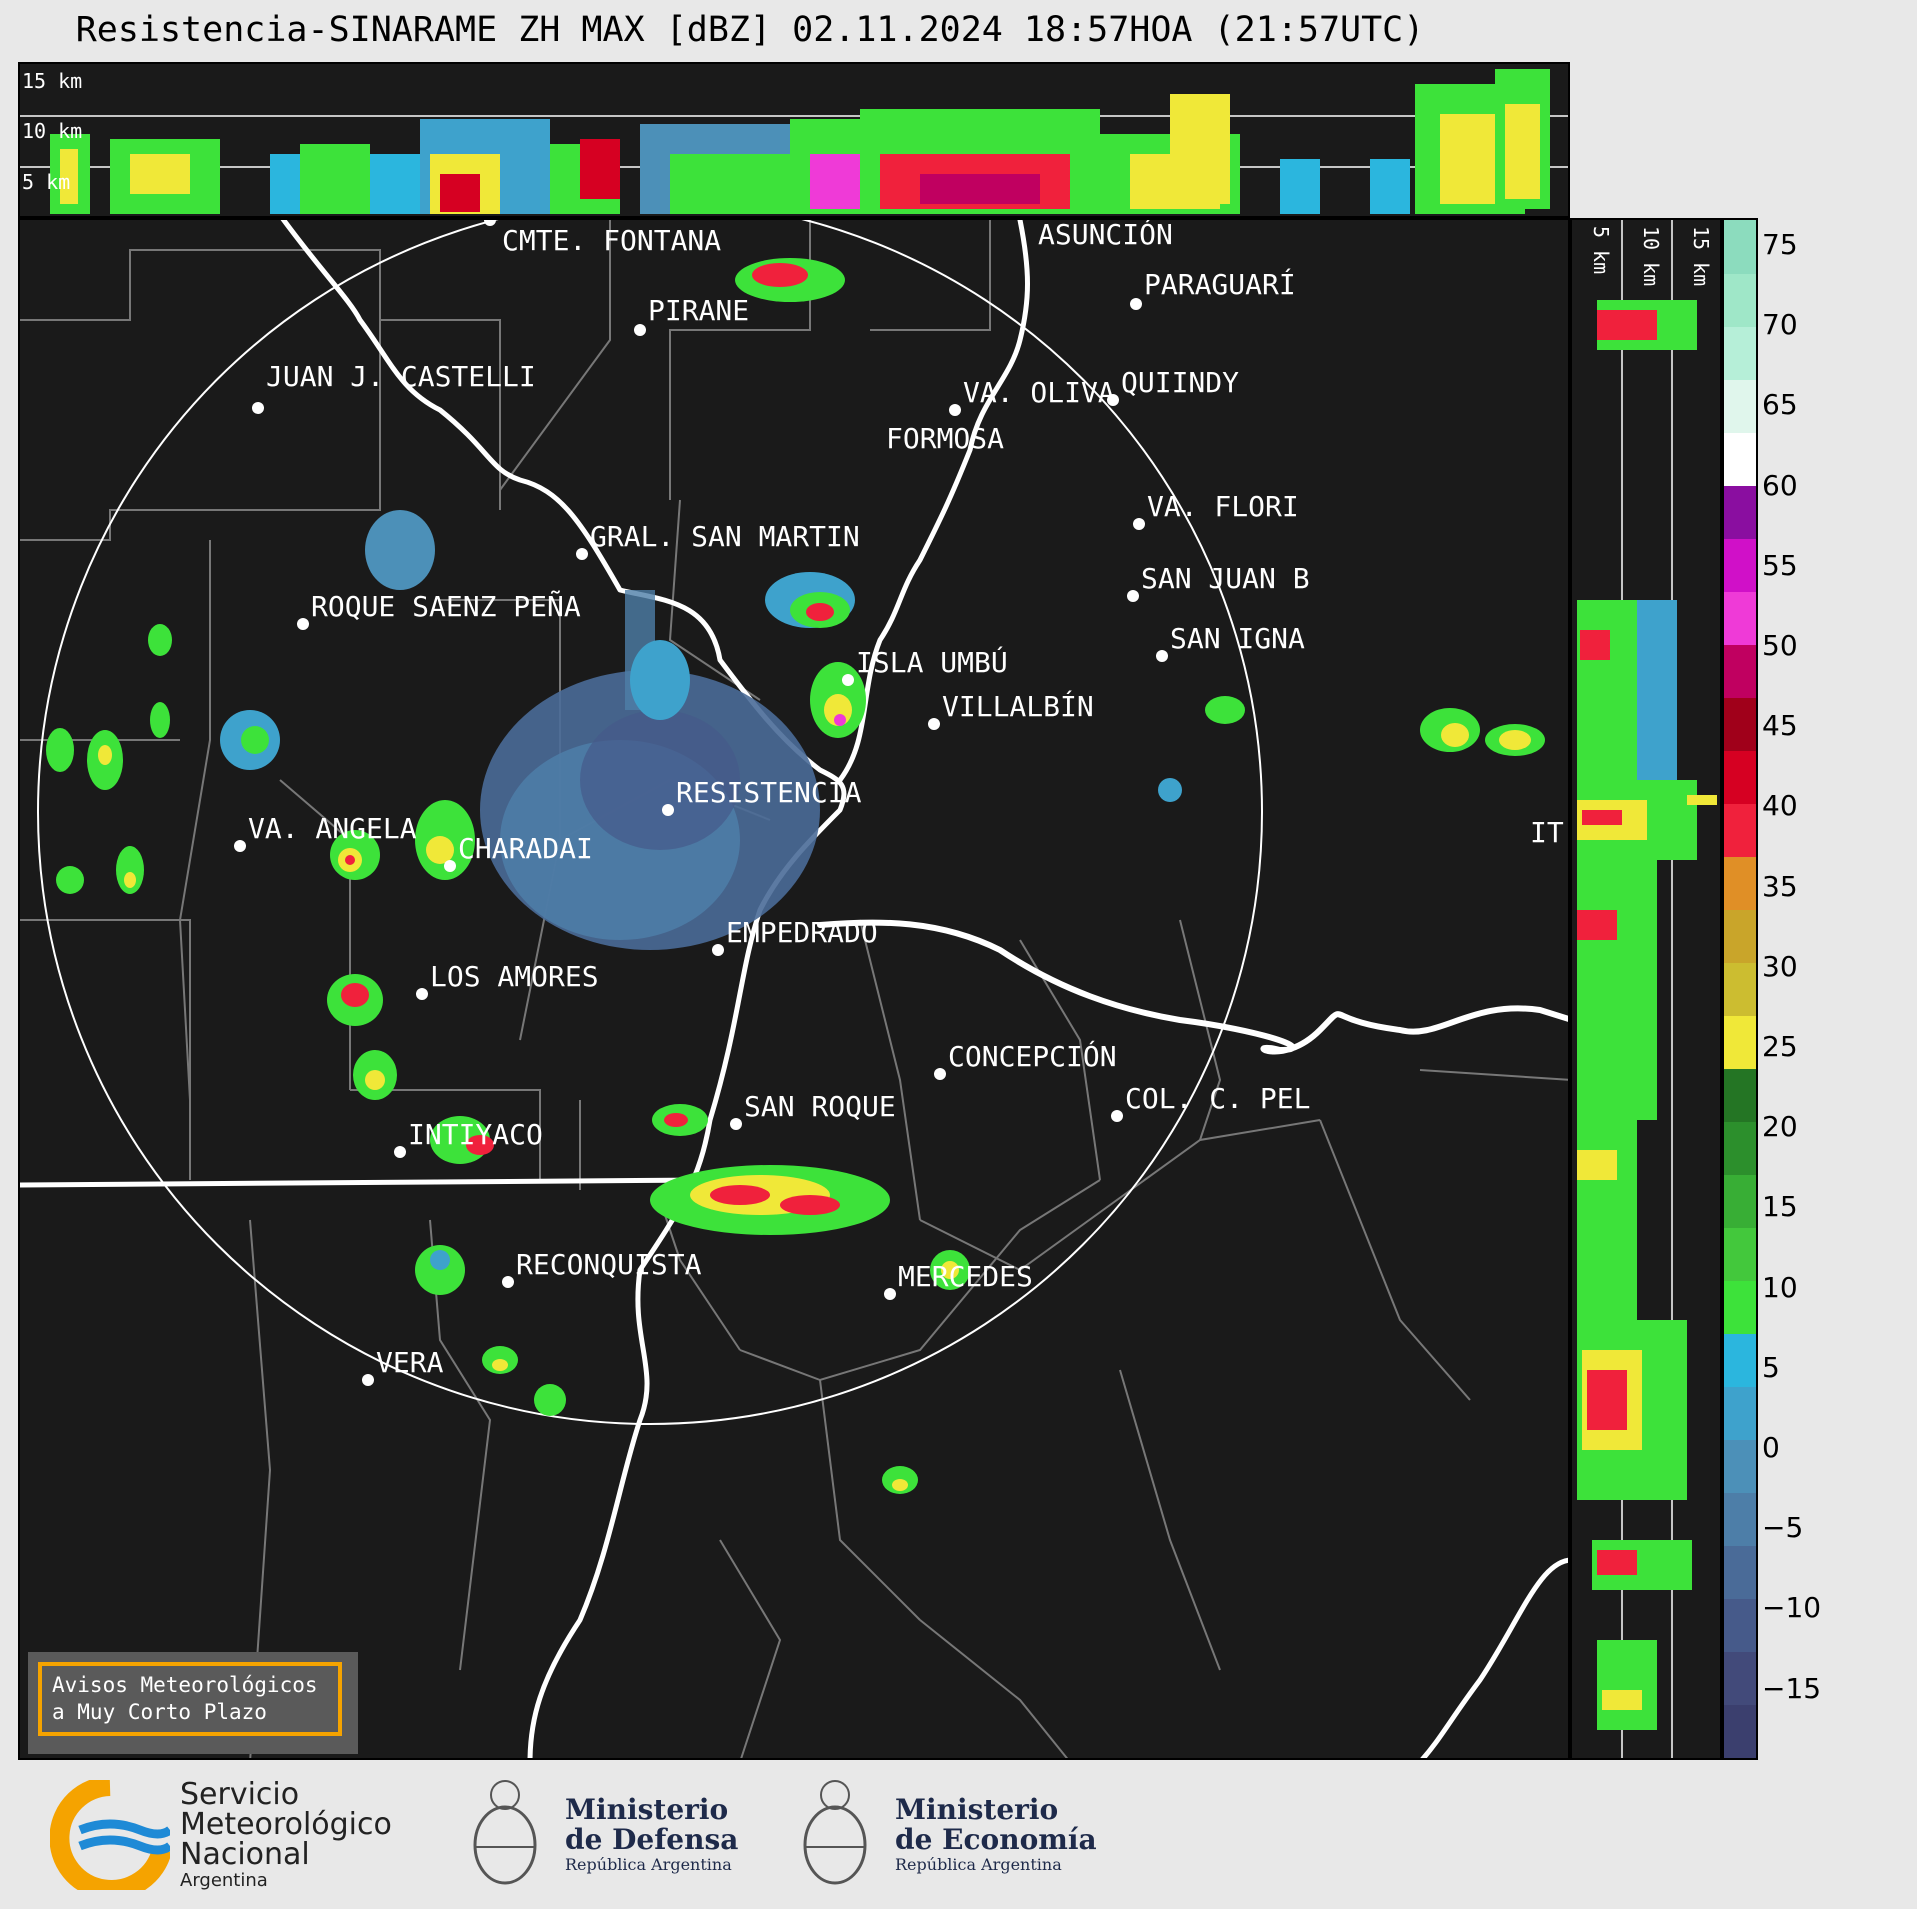 The image size is (1917, 1909). What do you see at coordinates (1780, 806) in the screenshot?
I see `colorbar-tick-label: 40` at bounding box center [1780, 806].